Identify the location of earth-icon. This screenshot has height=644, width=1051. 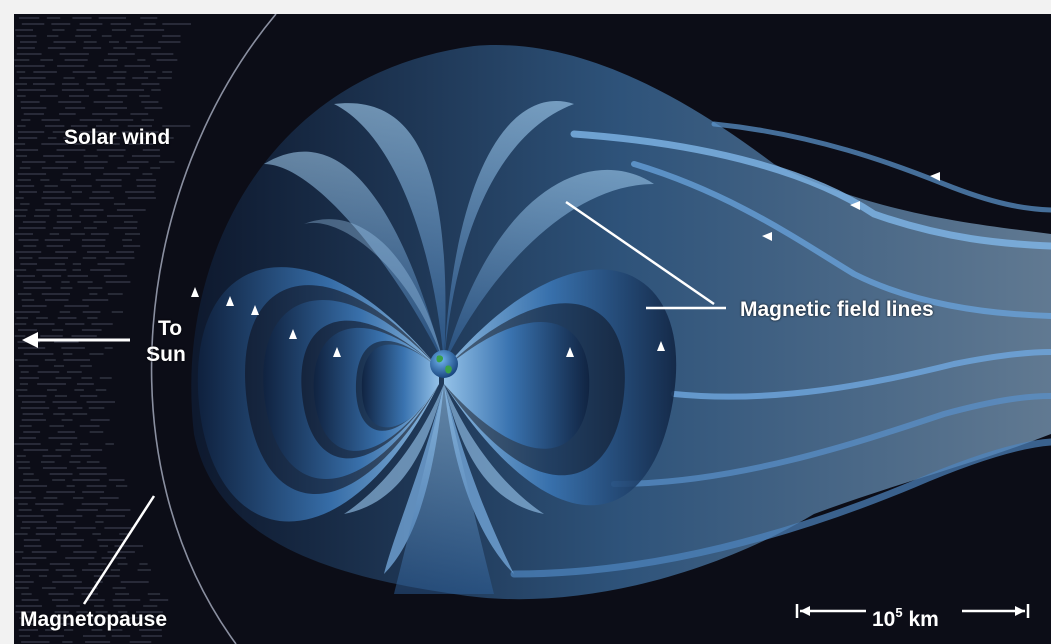
(444, 364).